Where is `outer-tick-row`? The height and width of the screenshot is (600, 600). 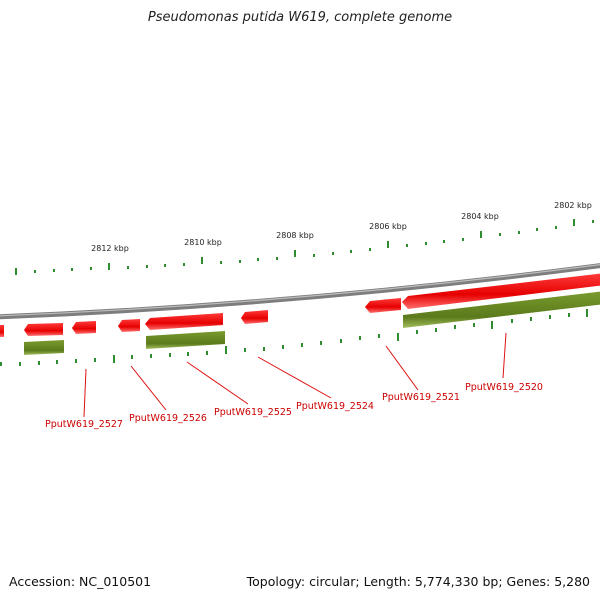 outer-tick-row is located at coordinates (304, 247).